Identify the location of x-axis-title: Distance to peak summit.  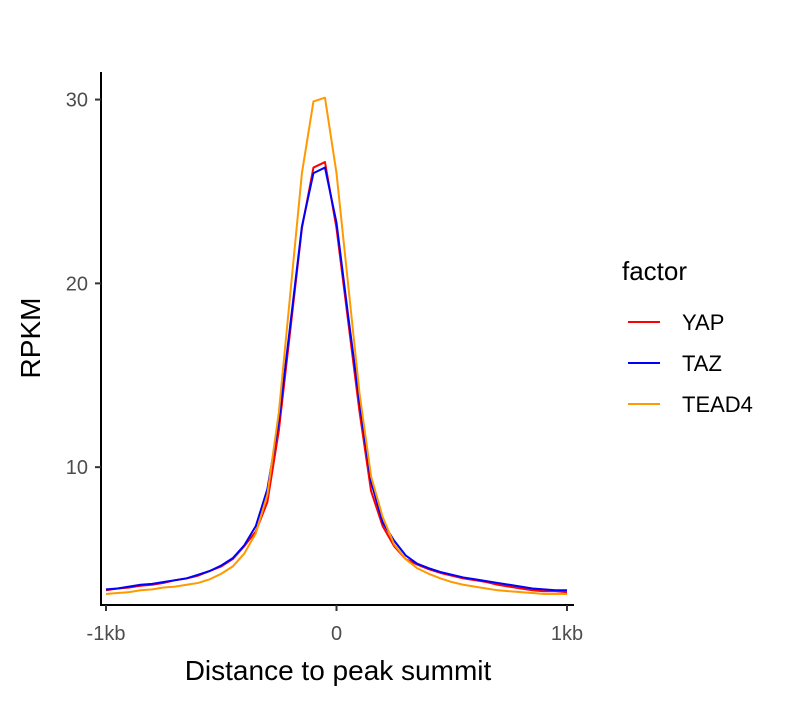
(338, 670).